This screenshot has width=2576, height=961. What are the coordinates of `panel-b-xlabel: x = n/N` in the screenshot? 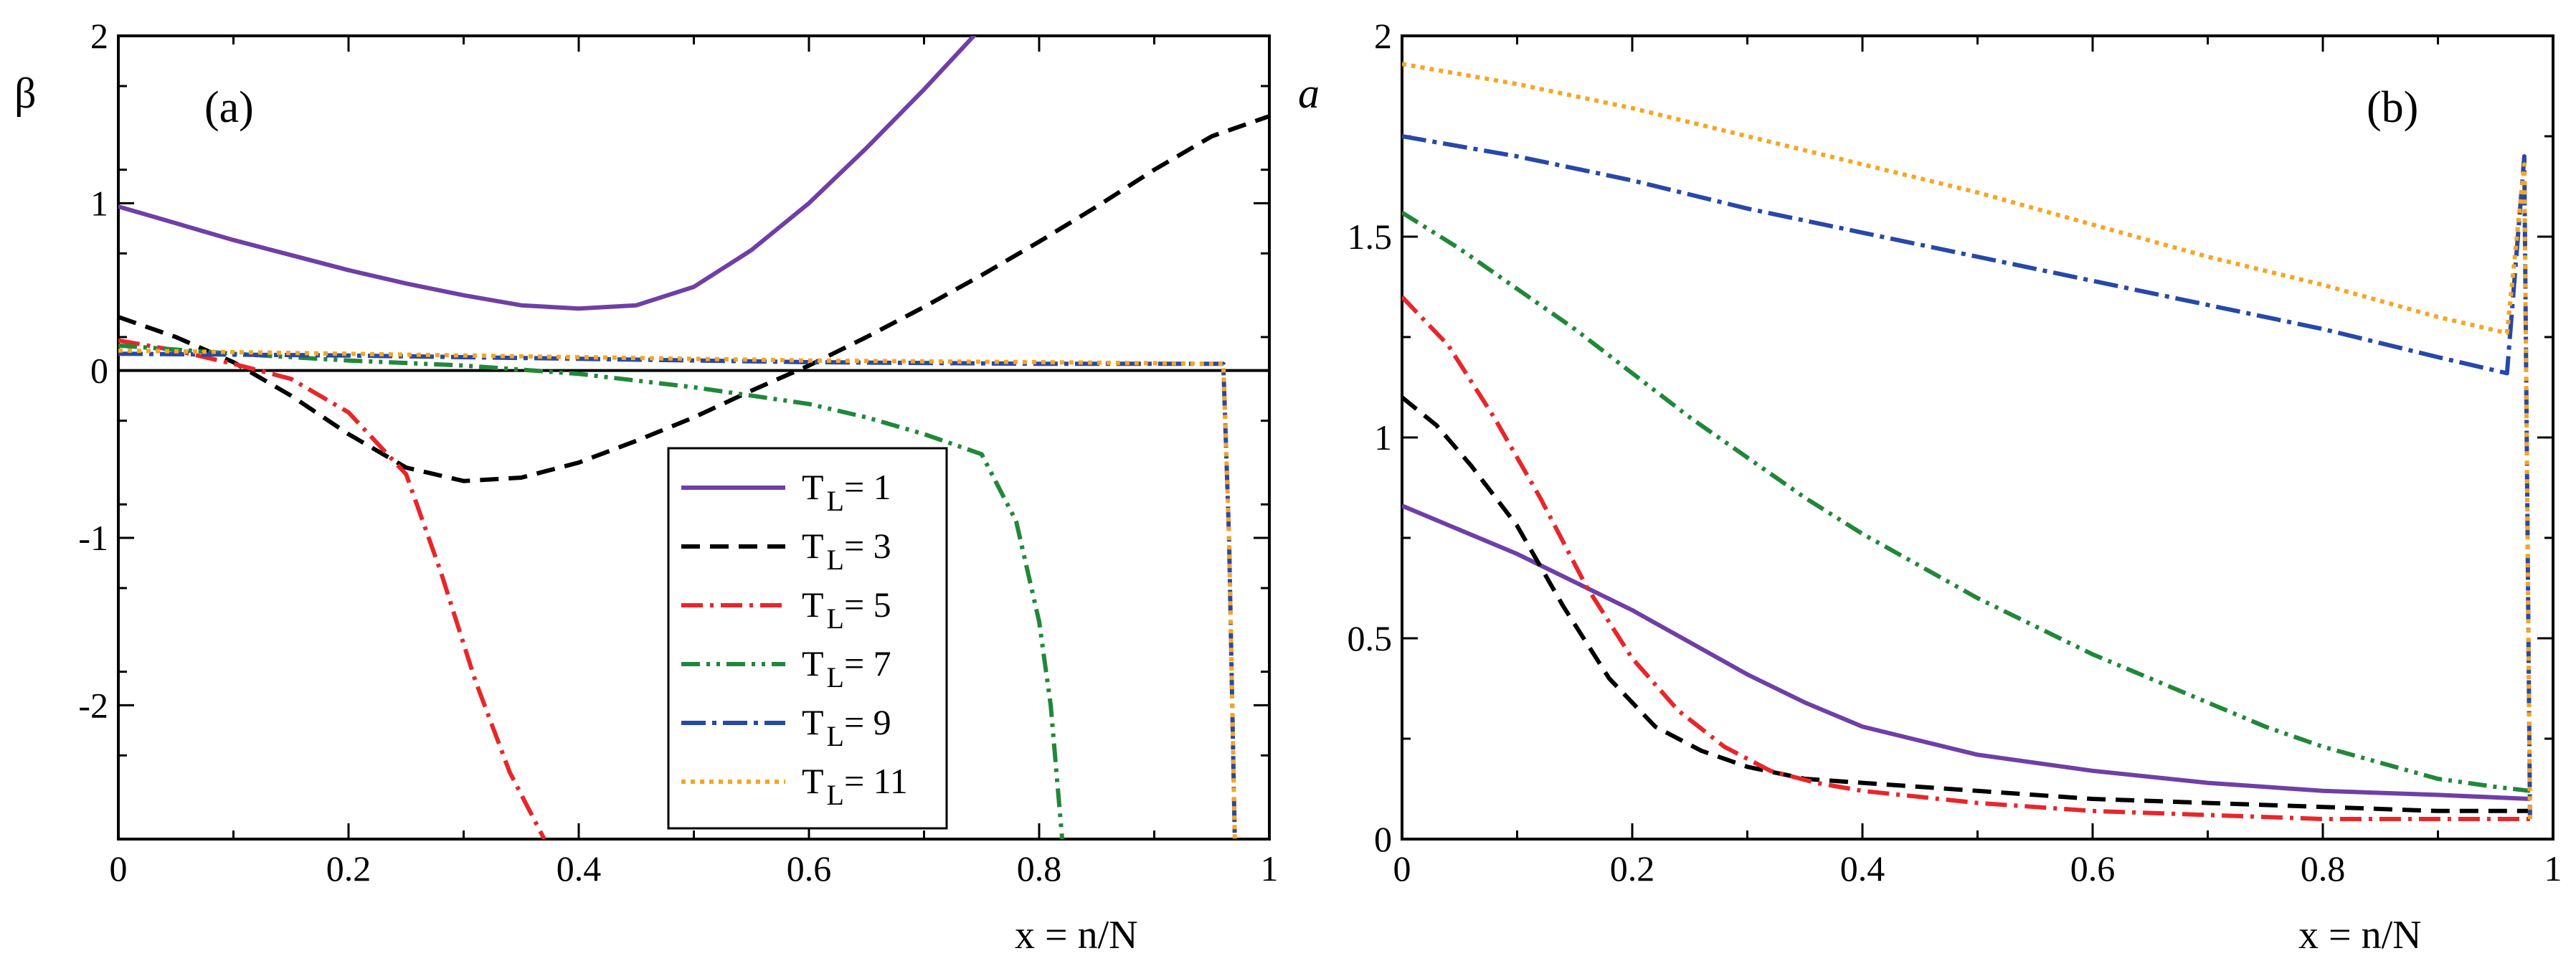 It's located at (2360, 935).